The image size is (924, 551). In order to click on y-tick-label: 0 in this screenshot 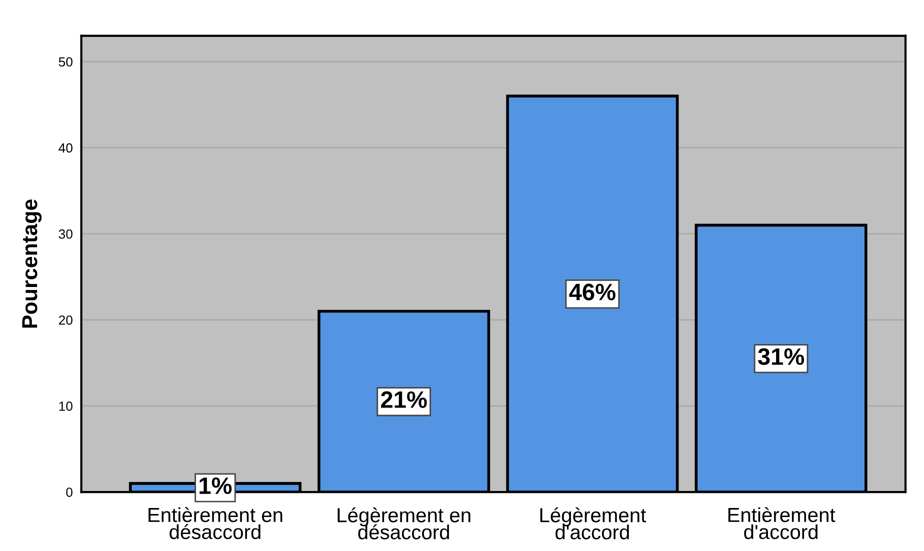, I will do `click(69, 492)`.